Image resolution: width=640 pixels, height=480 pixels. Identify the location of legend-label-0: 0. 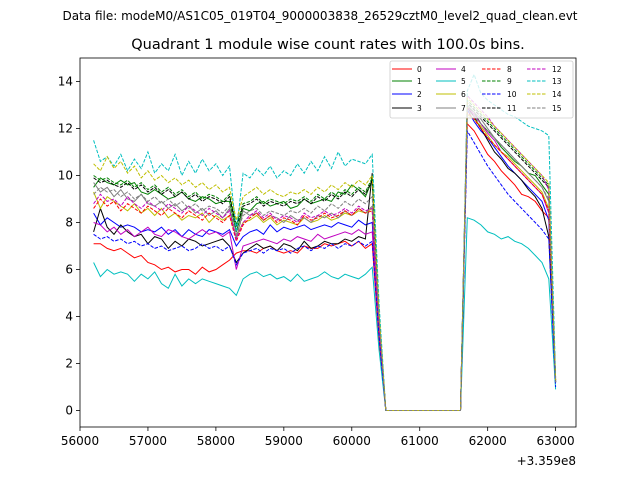
(419, 69).